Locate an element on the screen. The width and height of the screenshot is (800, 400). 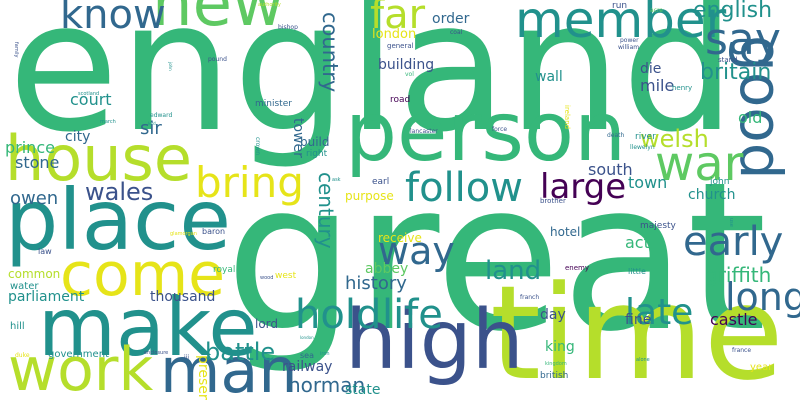
word-build: build is located at coordinates (315, 142).